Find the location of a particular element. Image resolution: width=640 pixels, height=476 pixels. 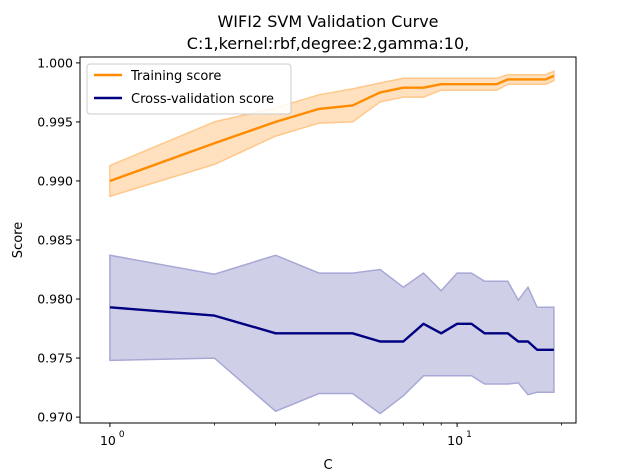

y-tick-label: 0.990 is located at coordinates (55, 180).